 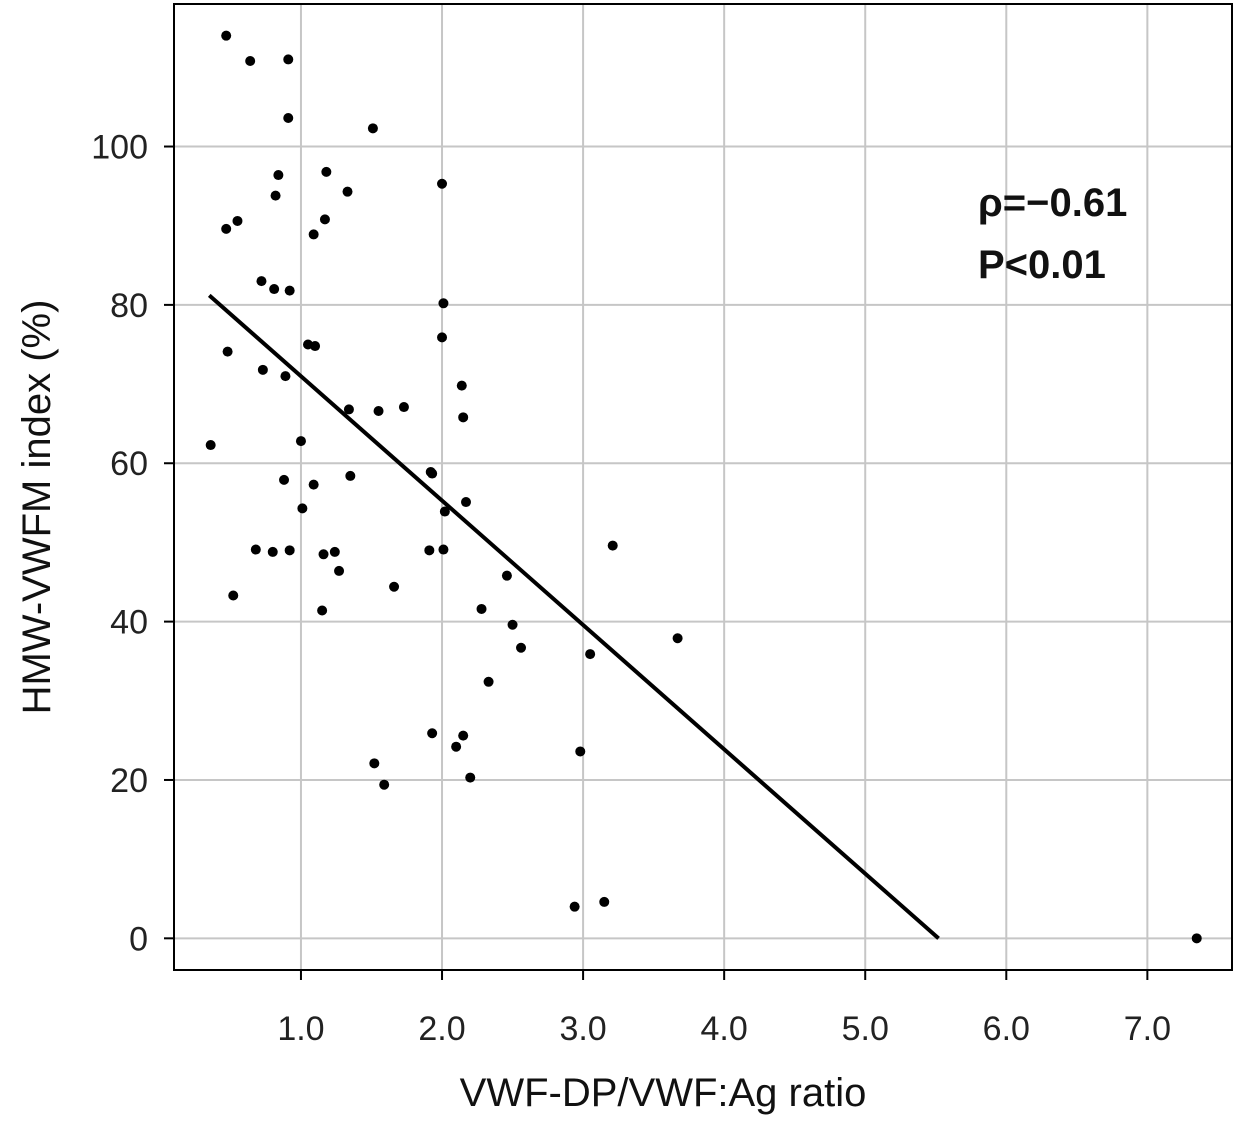 What do you see at coordinates (37, 507) in the screenshot?
I see `y-axis-title: HMW-VWFM index (%)` at bounding box center [37, 507].